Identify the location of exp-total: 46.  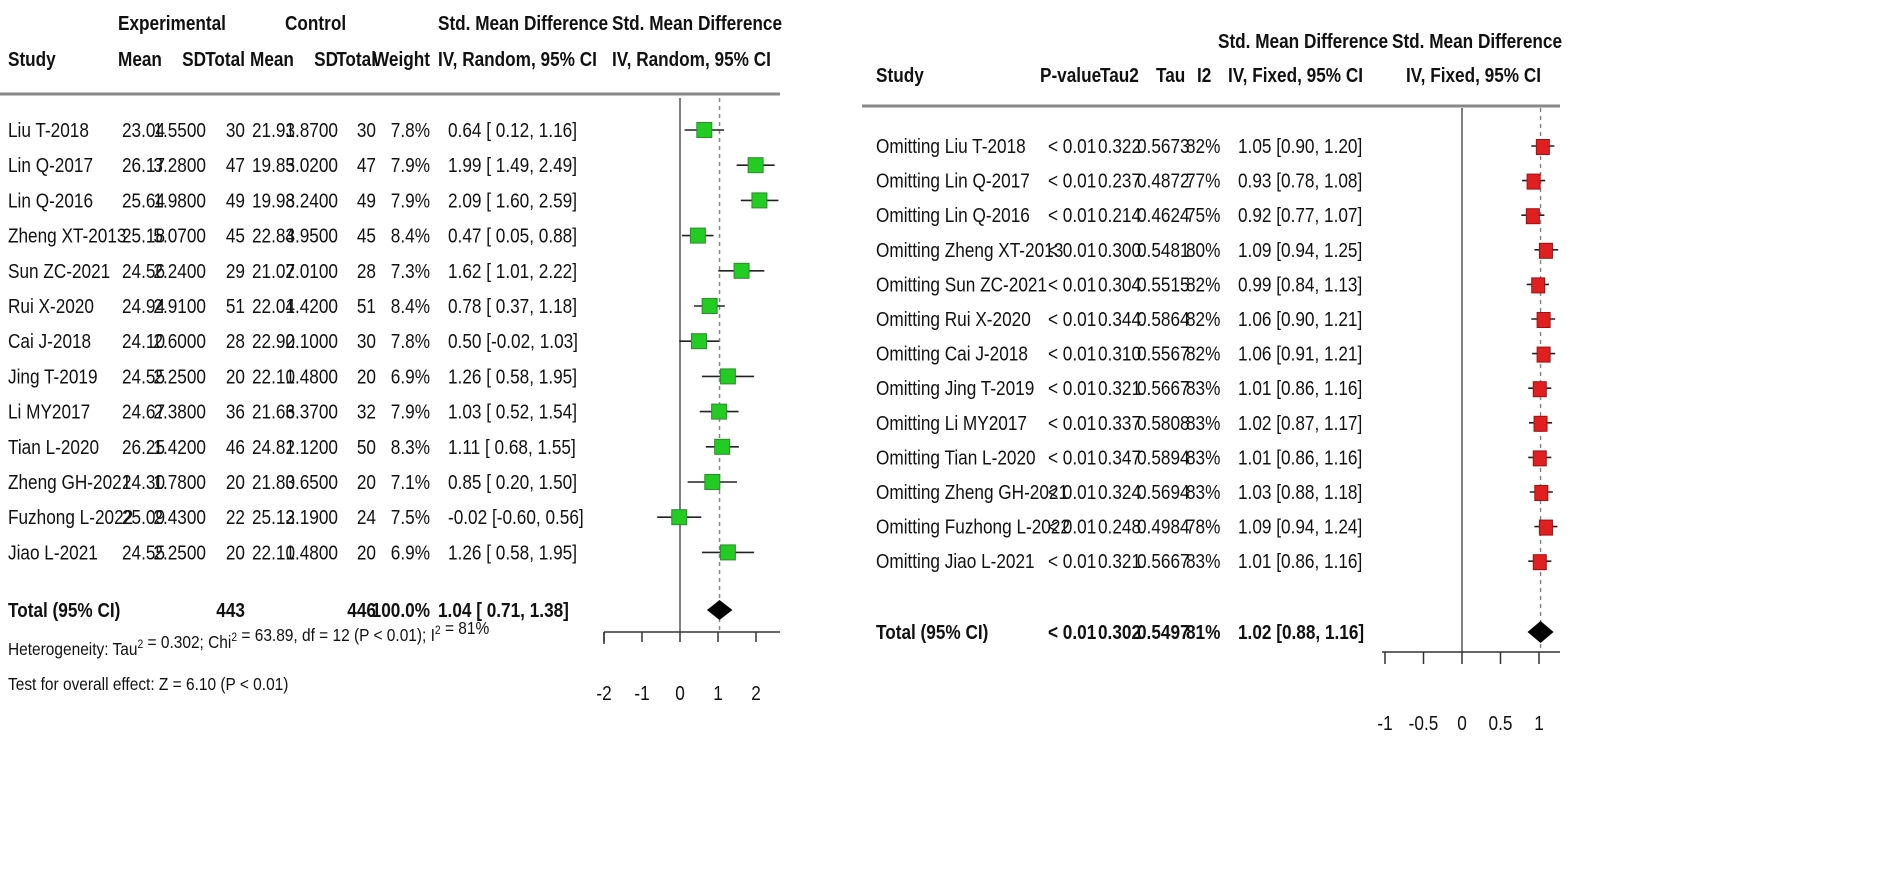
(235, 447).